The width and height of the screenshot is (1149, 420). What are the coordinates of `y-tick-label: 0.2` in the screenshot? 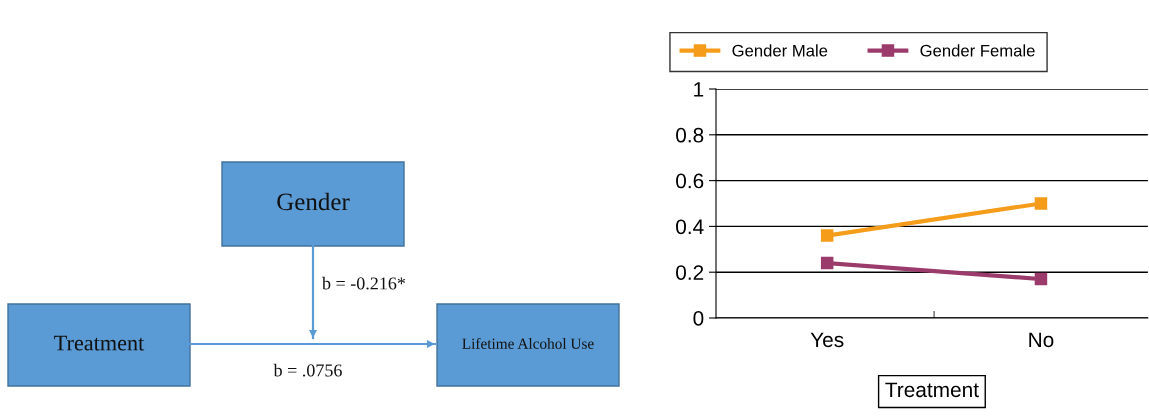 It's located at (690, 272).